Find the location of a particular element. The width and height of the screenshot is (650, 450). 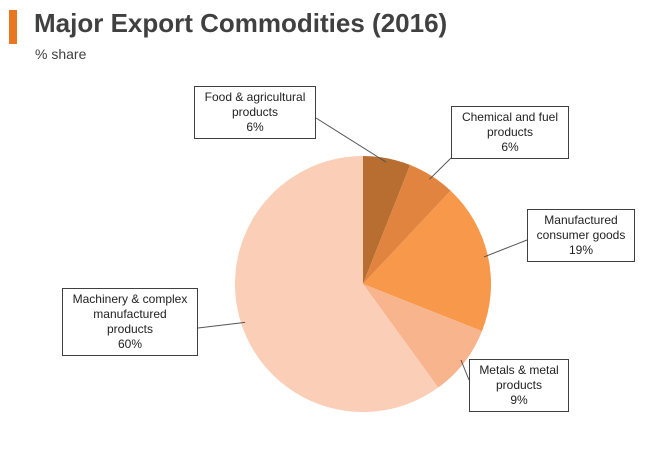

chart-title: Major Export Commodities (2016) is located at coordinates (241, 23).